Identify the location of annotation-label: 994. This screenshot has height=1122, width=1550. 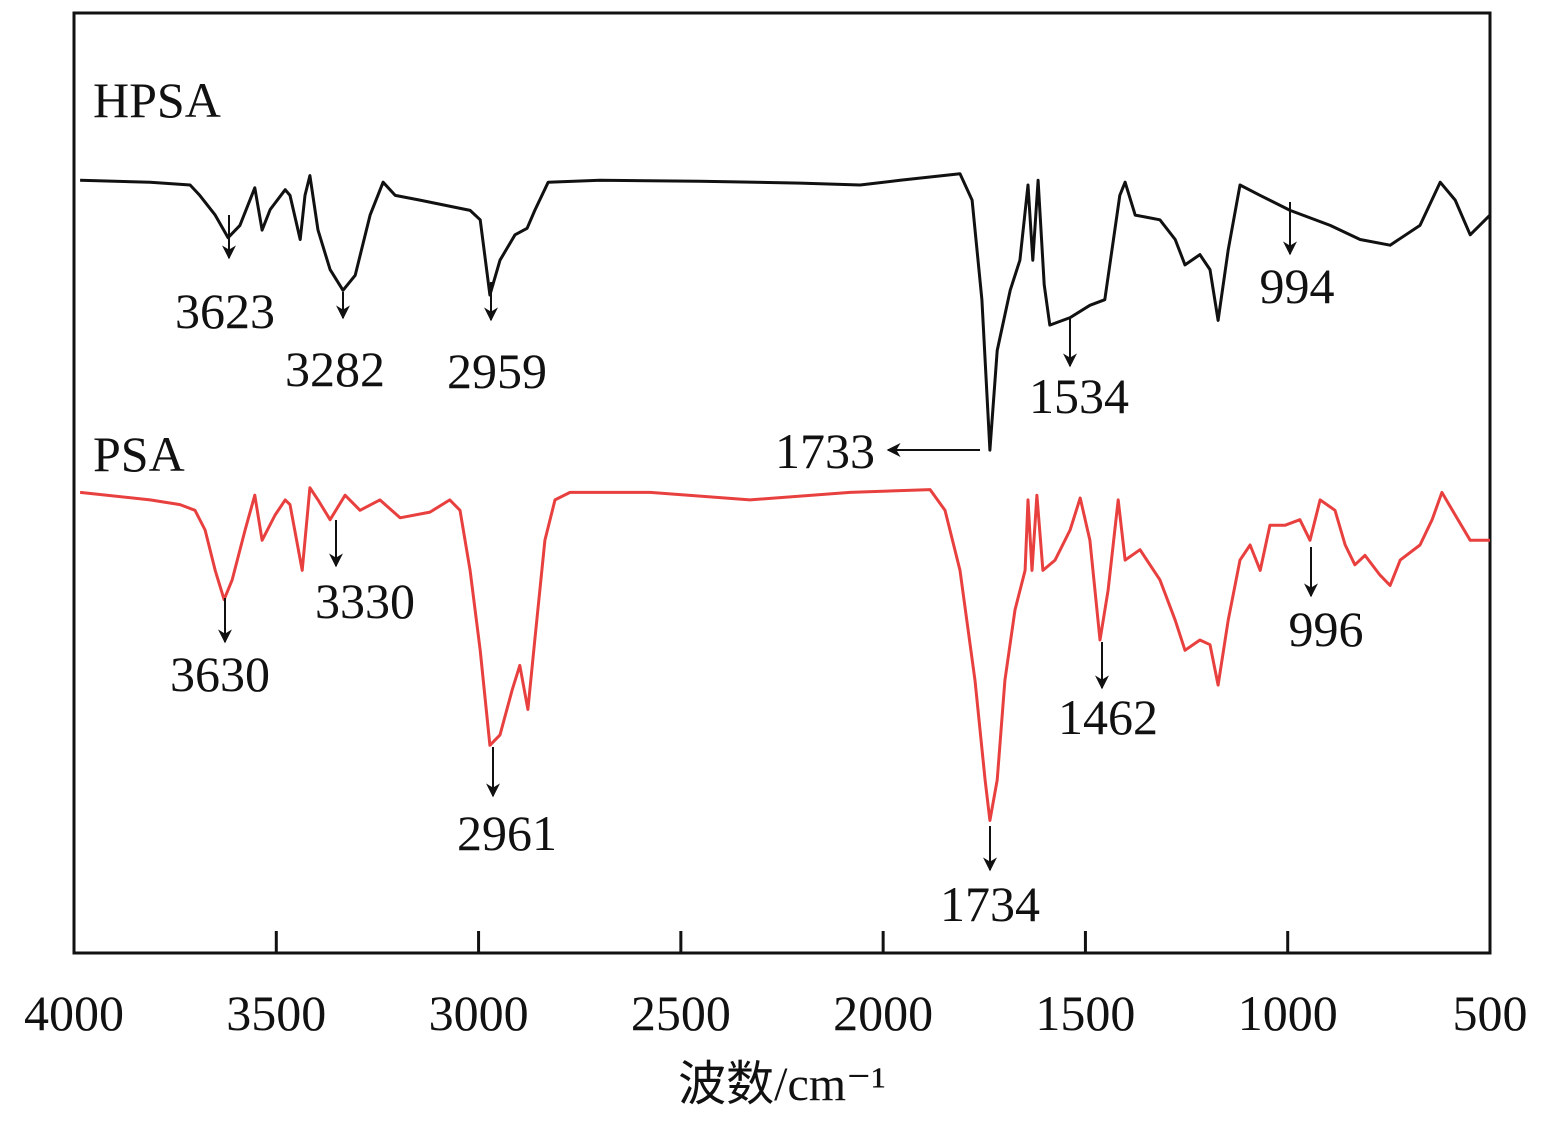
(1297, 286).